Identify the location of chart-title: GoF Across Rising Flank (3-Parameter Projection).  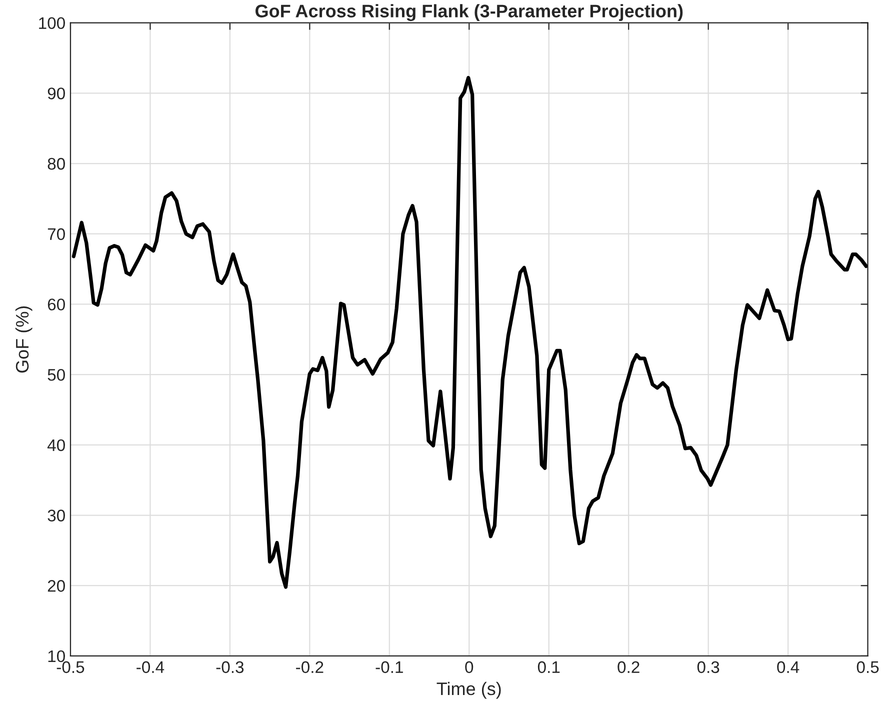
(469, 13).